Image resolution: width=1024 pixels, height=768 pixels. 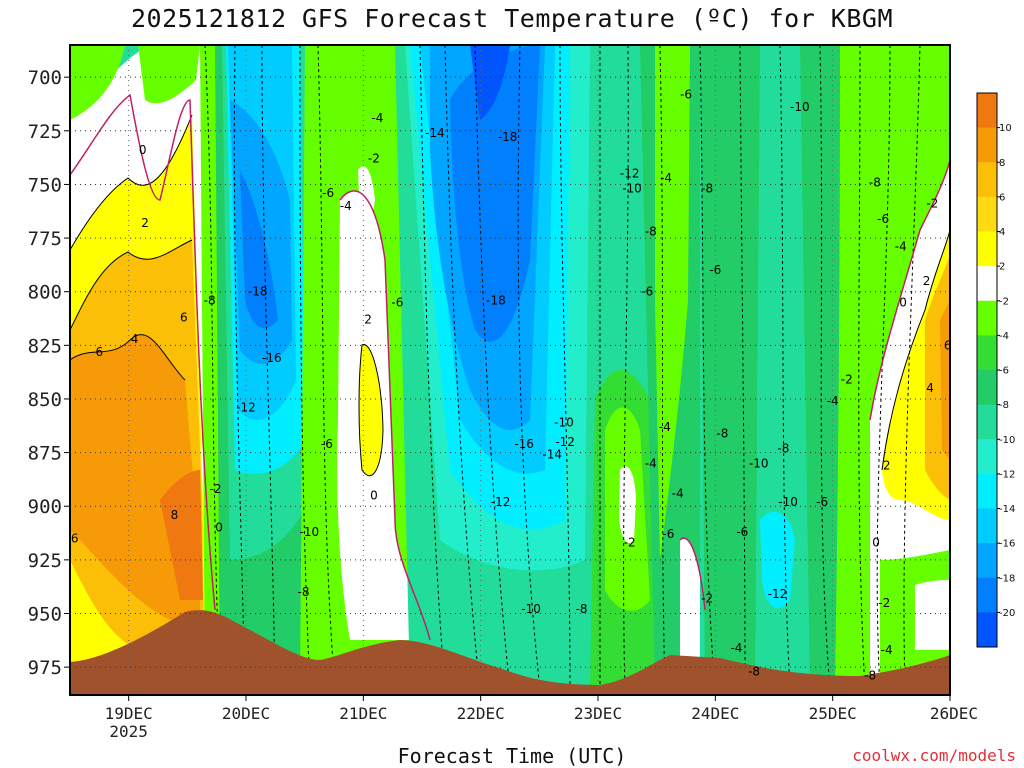 What do you see at coordinates (45, 561) in the screenshot?
I see `y-tick-label: 925` at bounding box center [45, 561].